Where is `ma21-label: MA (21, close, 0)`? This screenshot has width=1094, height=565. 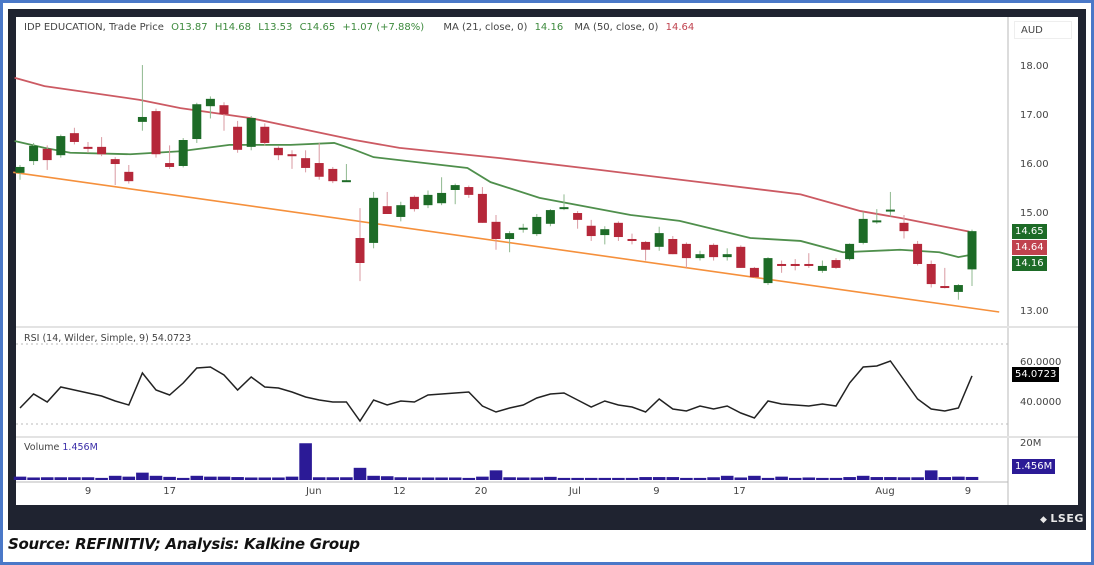
ma21-label: MA (21, close, 0) is located at coordinates (485, 27).